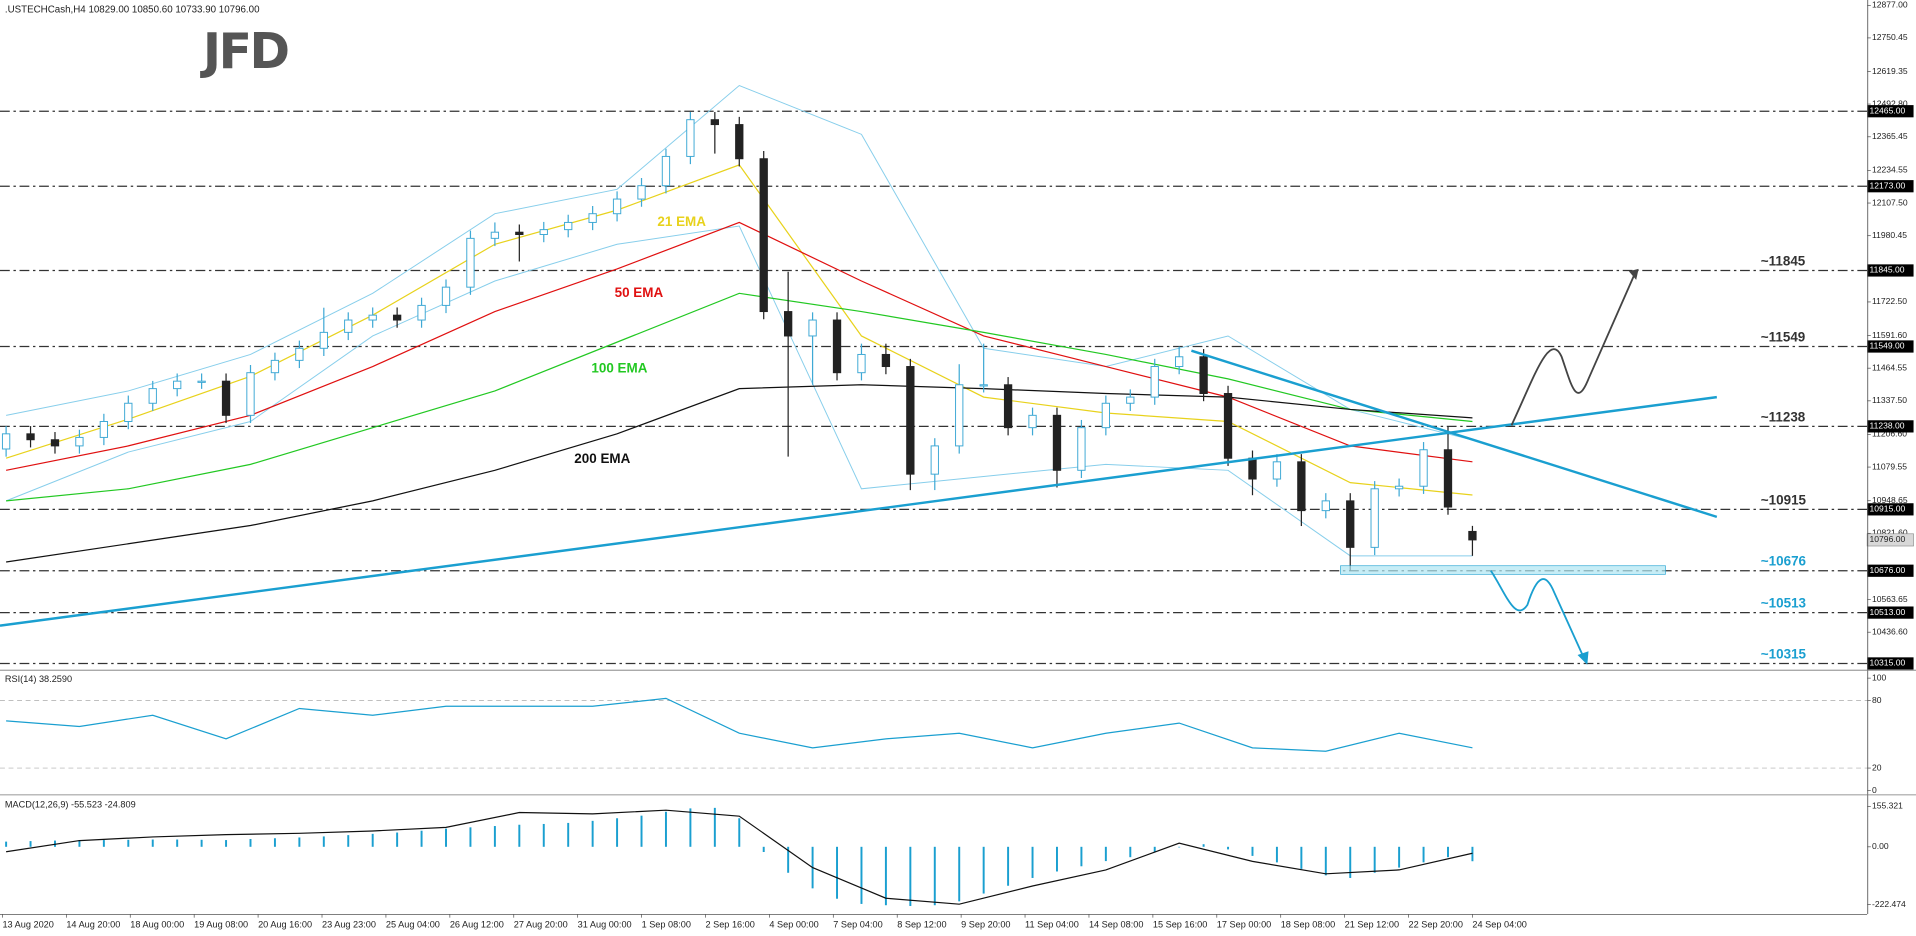 The height and width of the screenshot is (936, 1916). Describe the element at coordinates (1572, 350) in the screenshot. I see `bullish-scenario-arrow` at that location.